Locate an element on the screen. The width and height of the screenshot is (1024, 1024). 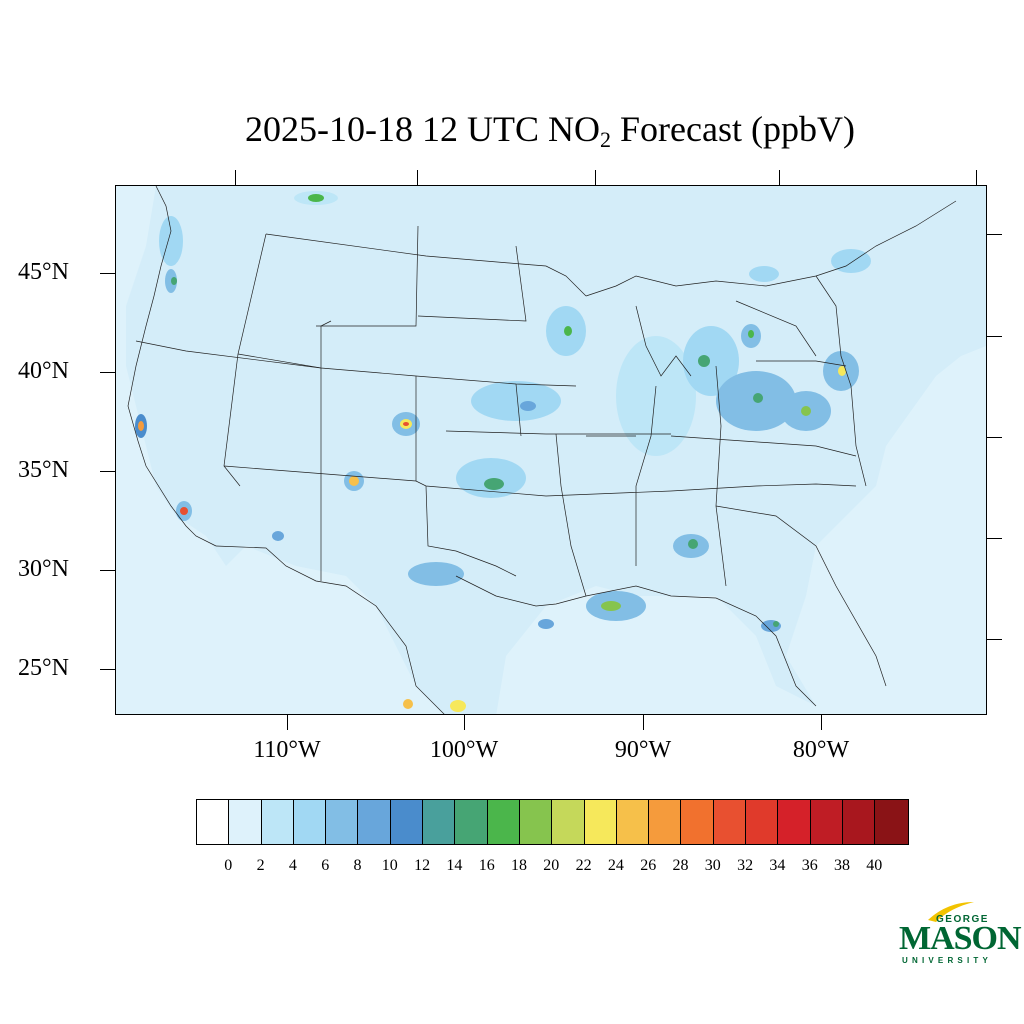
lon-label-90w: 90°W is located at coordinates (643, 750).